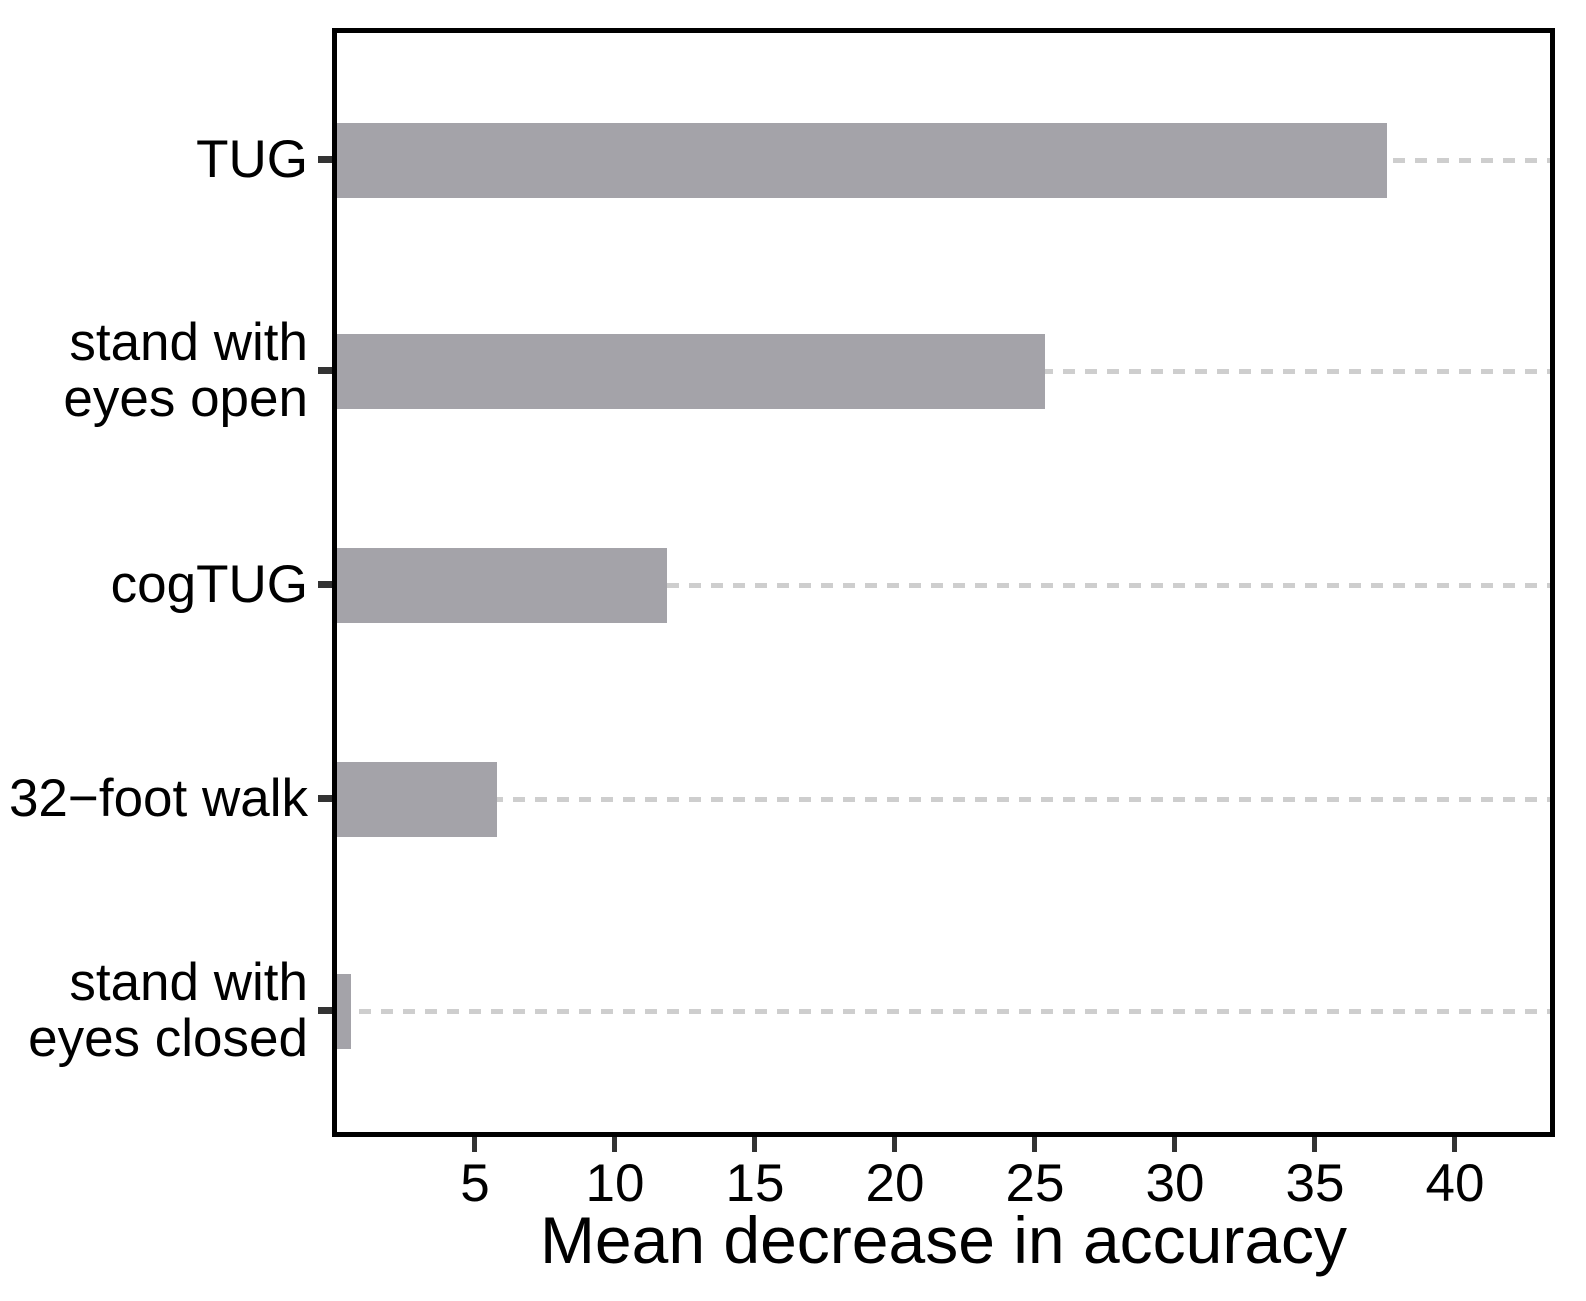  I want to click on x-axis-tick-label-35: 35, so click(1315, 1183).